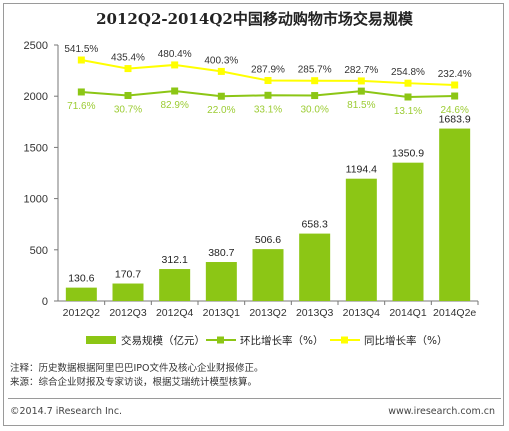 The width and height of the screenshot is (509, 431). Describe the element at coordinates (454, 313) in the screenshot. I see `x-tick-label: 2014Q2e` at that location.